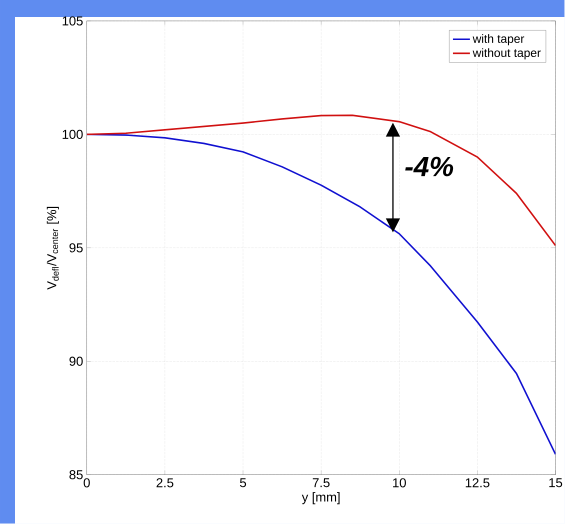 The width and height of the screenshot is (566, 524). Describe the element at coordinates (429, 166) in the screenshot. I see `annotation: -4%` at that location.